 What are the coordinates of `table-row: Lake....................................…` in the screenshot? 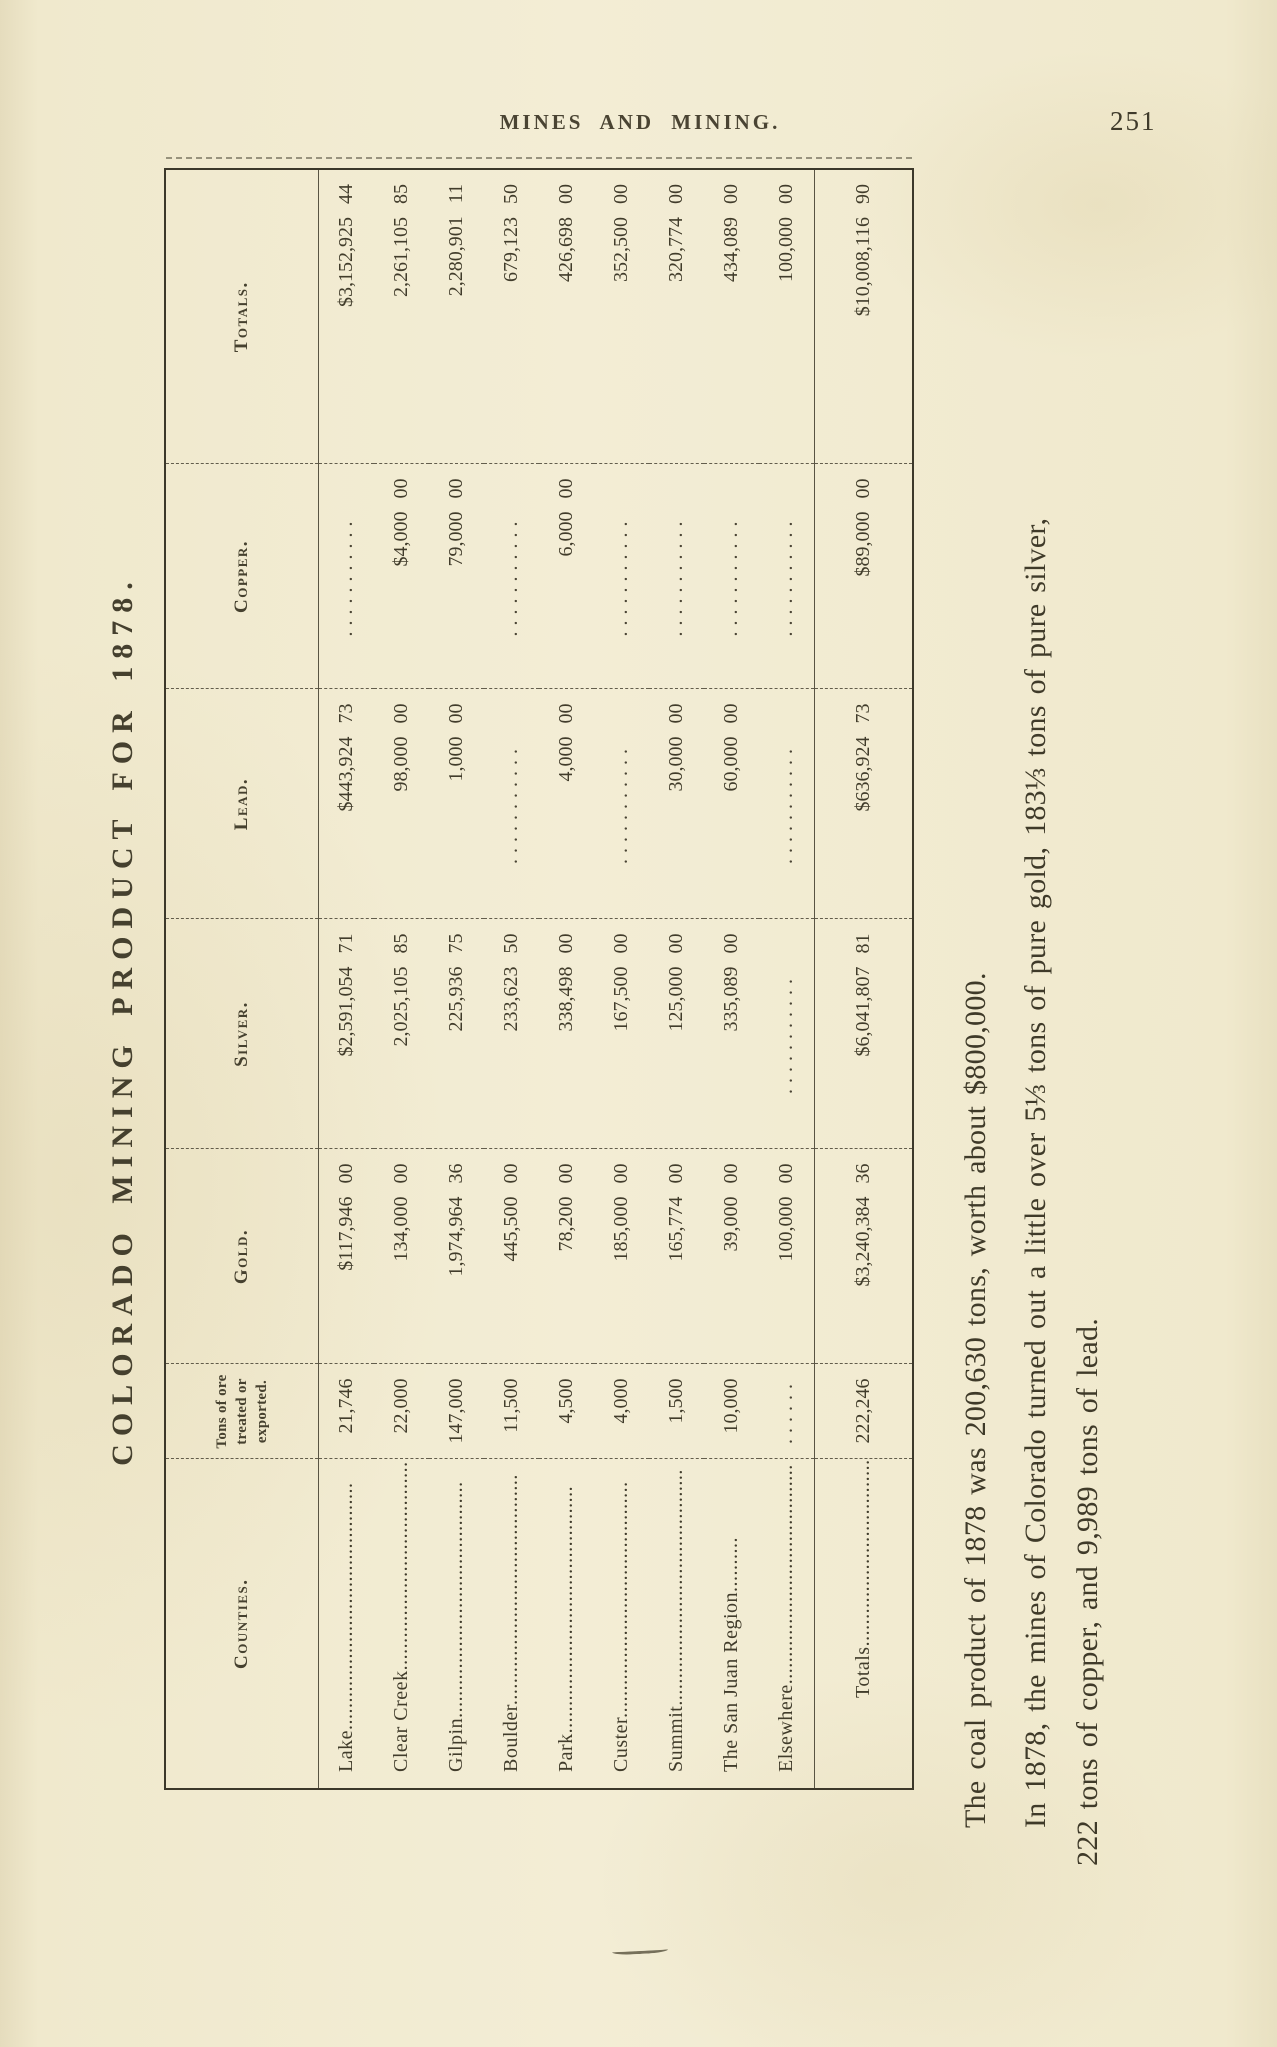 It's located at (346, 979).